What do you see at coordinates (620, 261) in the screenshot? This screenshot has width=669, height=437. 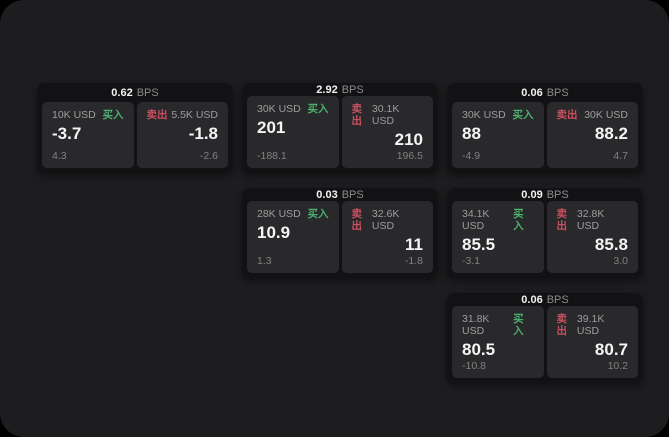 I see `sell-sub-value: 3.0` at bounding box center [620, 261].